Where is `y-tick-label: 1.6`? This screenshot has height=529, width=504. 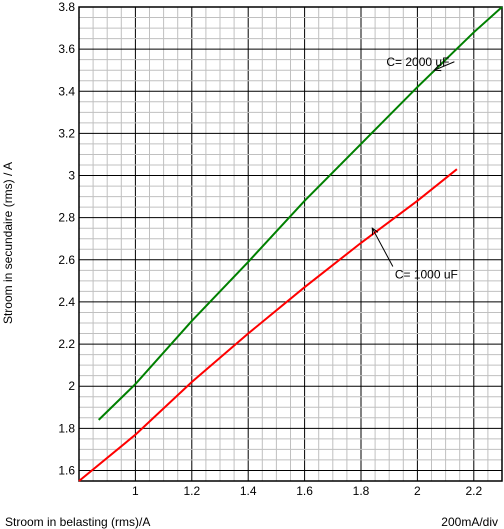
y-tick-label: 1.6 is located at coordinates (66, 470).